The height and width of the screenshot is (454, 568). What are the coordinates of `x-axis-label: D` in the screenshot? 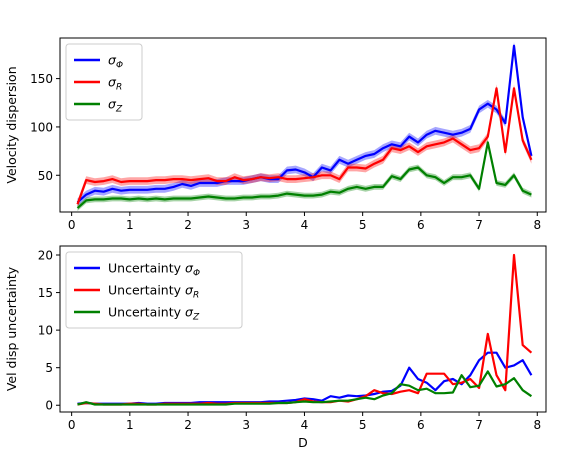 It's located at (303, 442).